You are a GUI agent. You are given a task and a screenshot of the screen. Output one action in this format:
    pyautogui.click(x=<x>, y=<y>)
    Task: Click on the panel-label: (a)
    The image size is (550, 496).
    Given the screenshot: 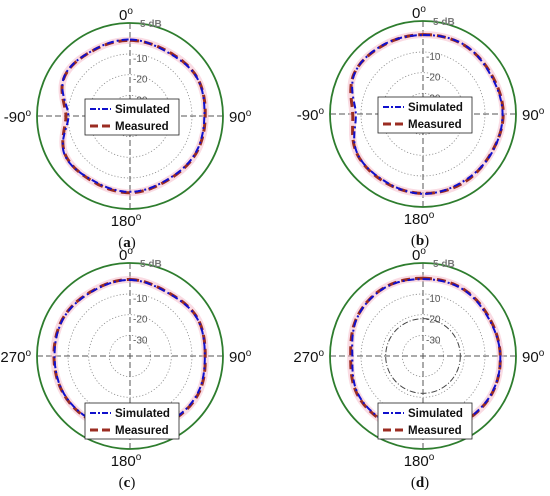 What is the action you would take?
    pyautogui.click(x=127, y=243)
    